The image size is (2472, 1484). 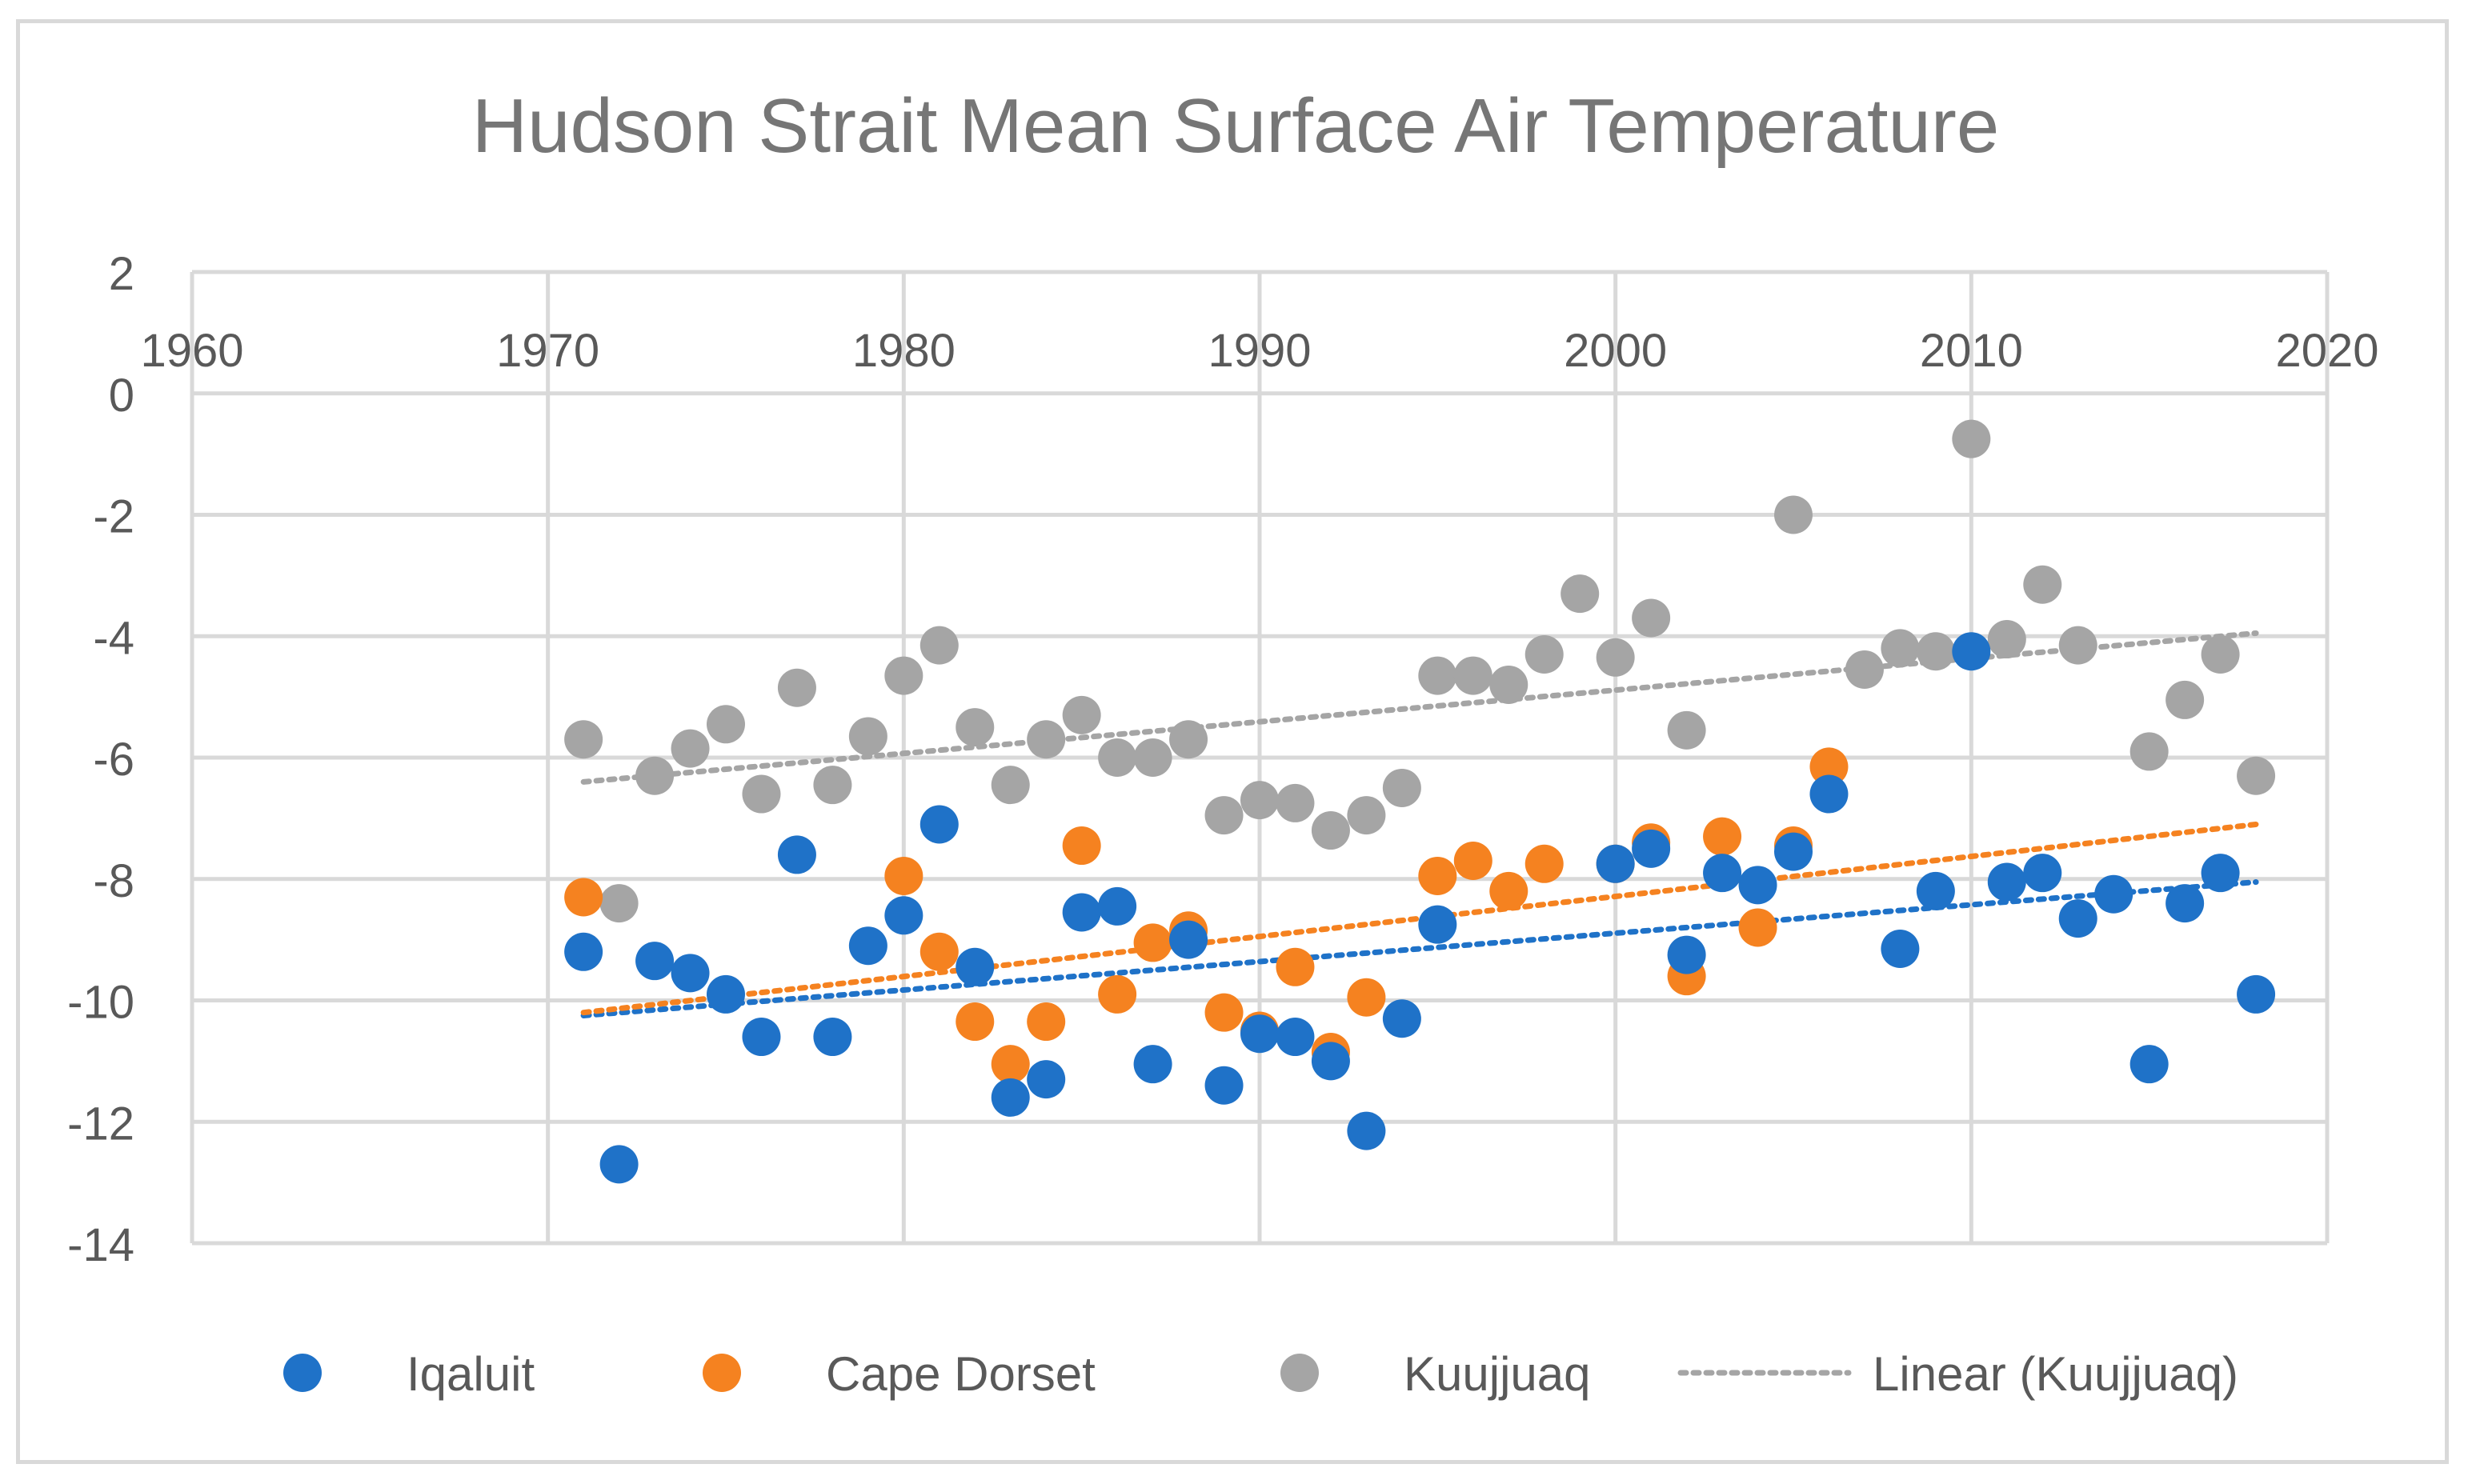 What do you see at coordinates (2055, 1374) in the screenshot?
I see `legend-label: Linear (Kuujjuaq)` at bounding box center [2055, 1374].